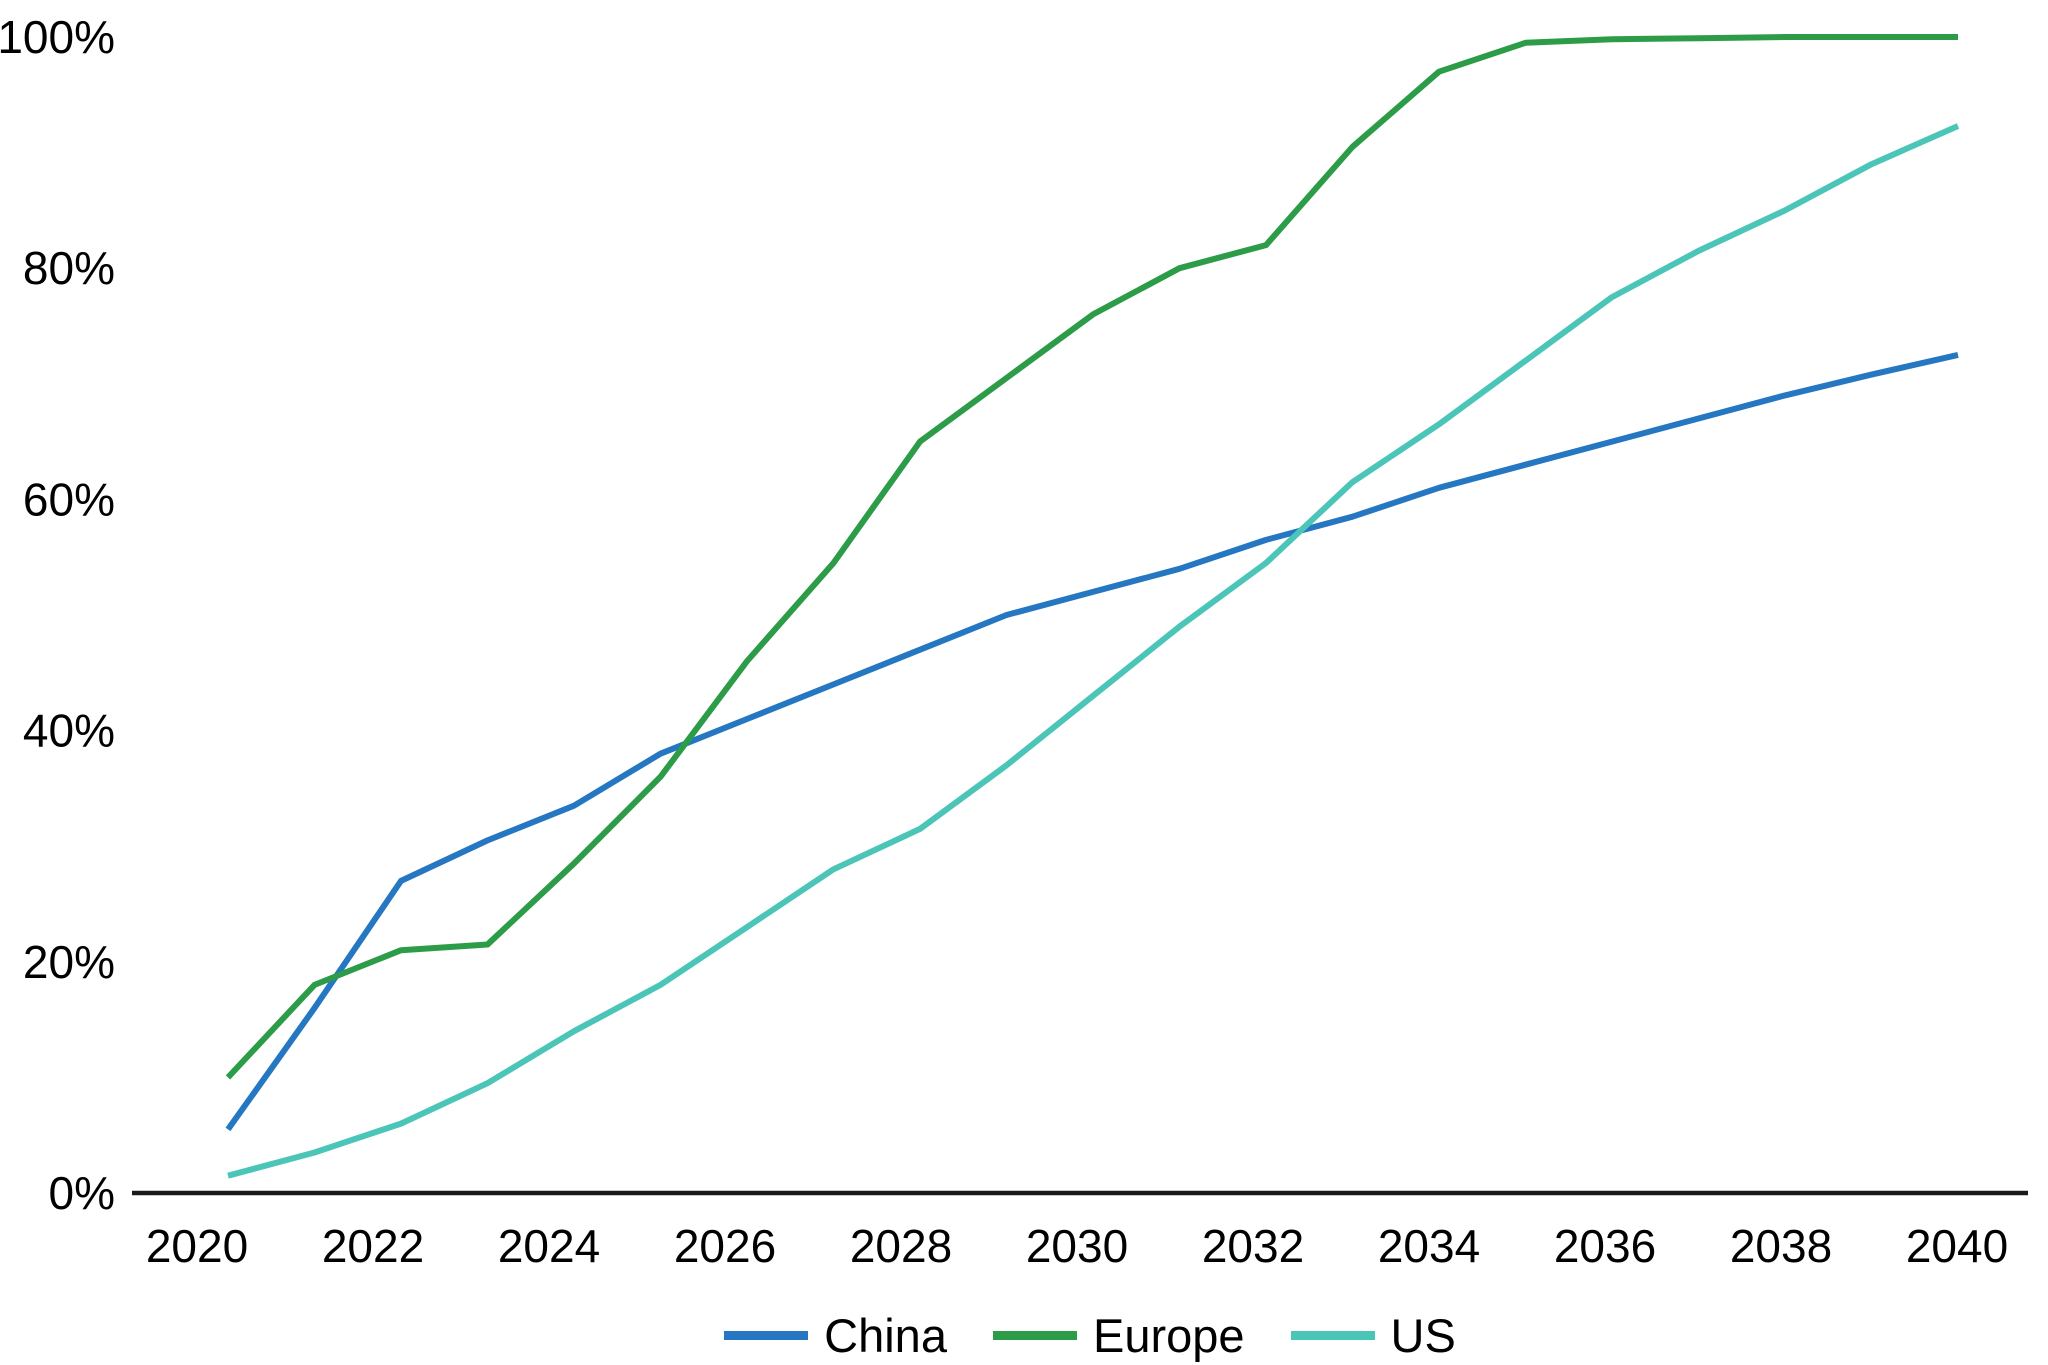 The height and width of the screenshot is (1365, 2048). I want to click on legend-swatch-china, so click(766, 1335).